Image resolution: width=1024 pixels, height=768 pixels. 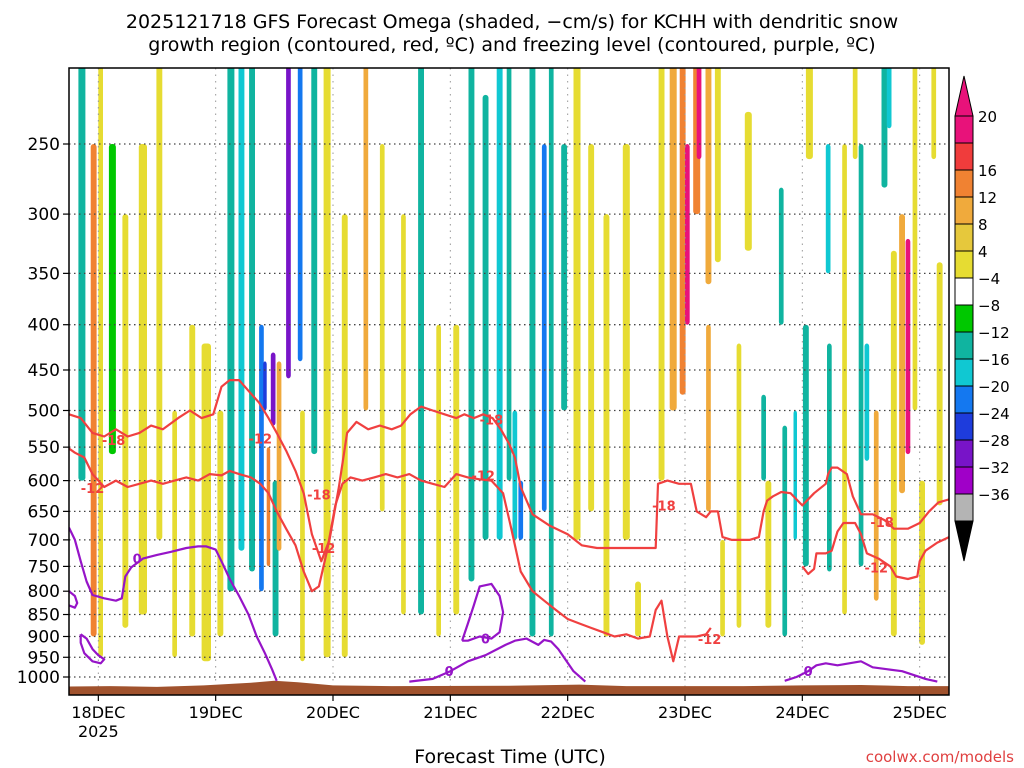 What do you see at coordinates (98, 712) in the screenshot?
I see `x-tick-label-0: 18DEC` at bounding box center [98, 712].